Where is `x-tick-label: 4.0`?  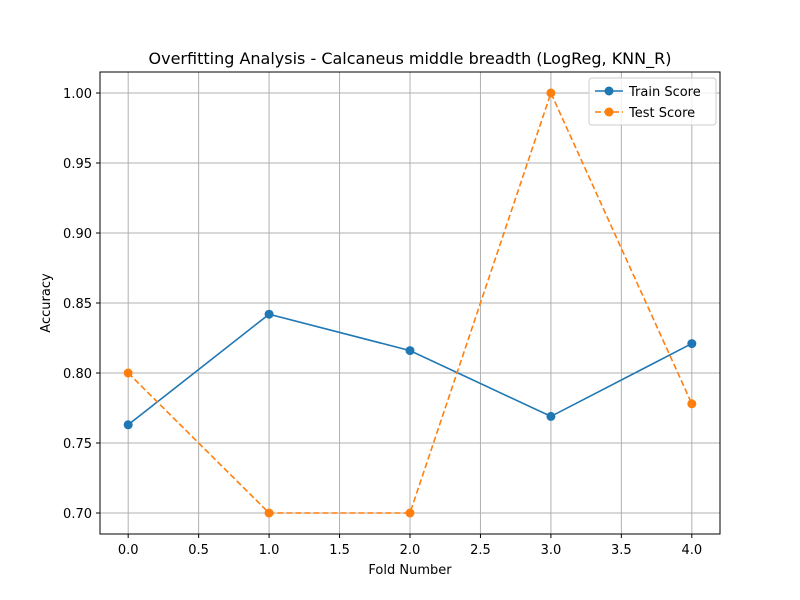 x-tick-label: 4.0 is located at coordinates (691, 550).